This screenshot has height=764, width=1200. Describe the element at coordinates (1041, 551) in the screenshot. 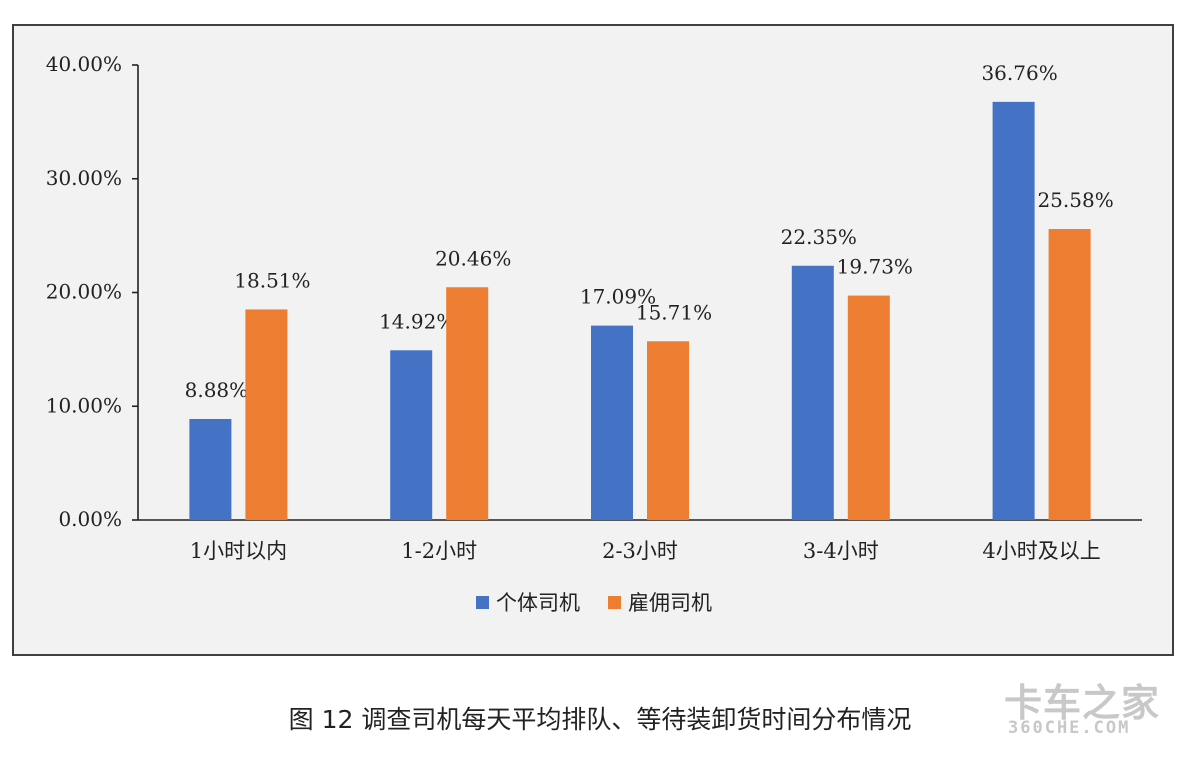

I see `x-category-label: 4小时及以上` at that location.